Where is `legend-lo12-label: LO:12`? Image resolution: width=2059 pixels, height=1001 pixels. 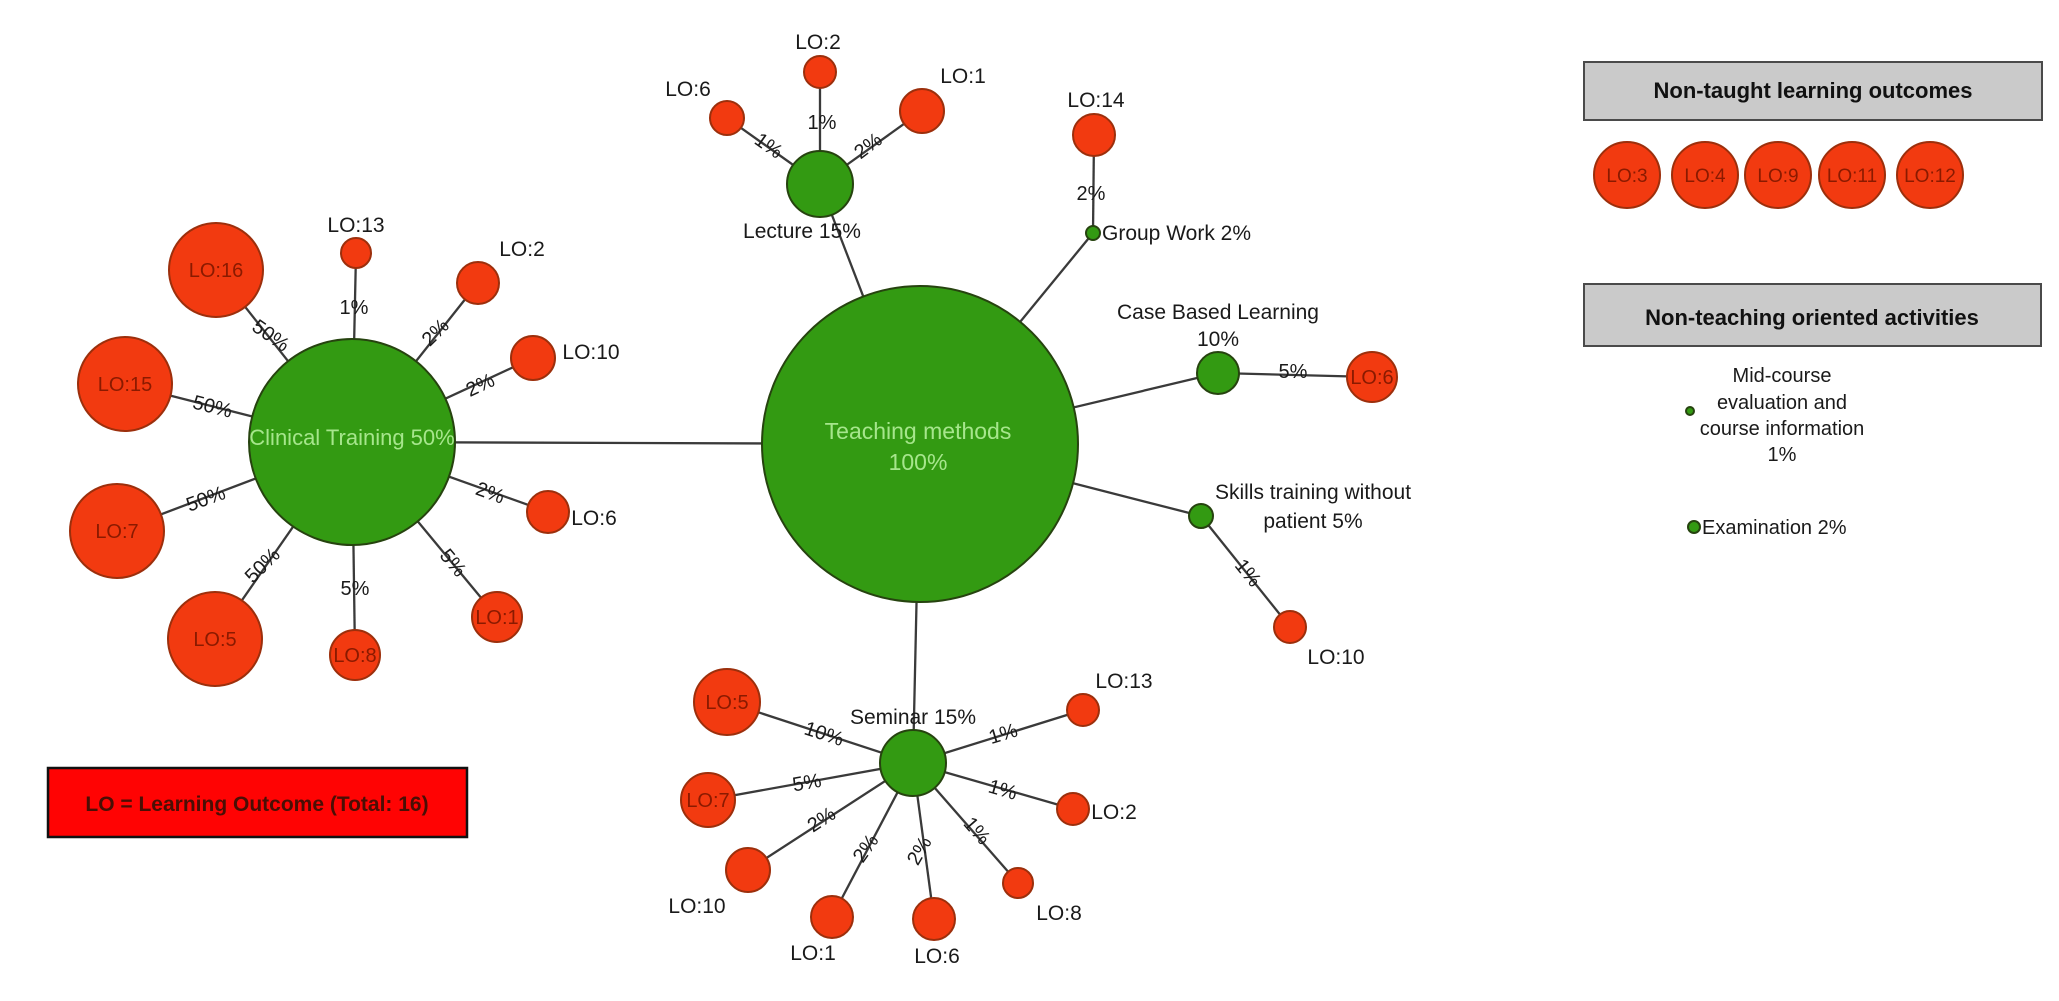
legend-lo12-label: LO:12 is located at coordinates (1930, 176).